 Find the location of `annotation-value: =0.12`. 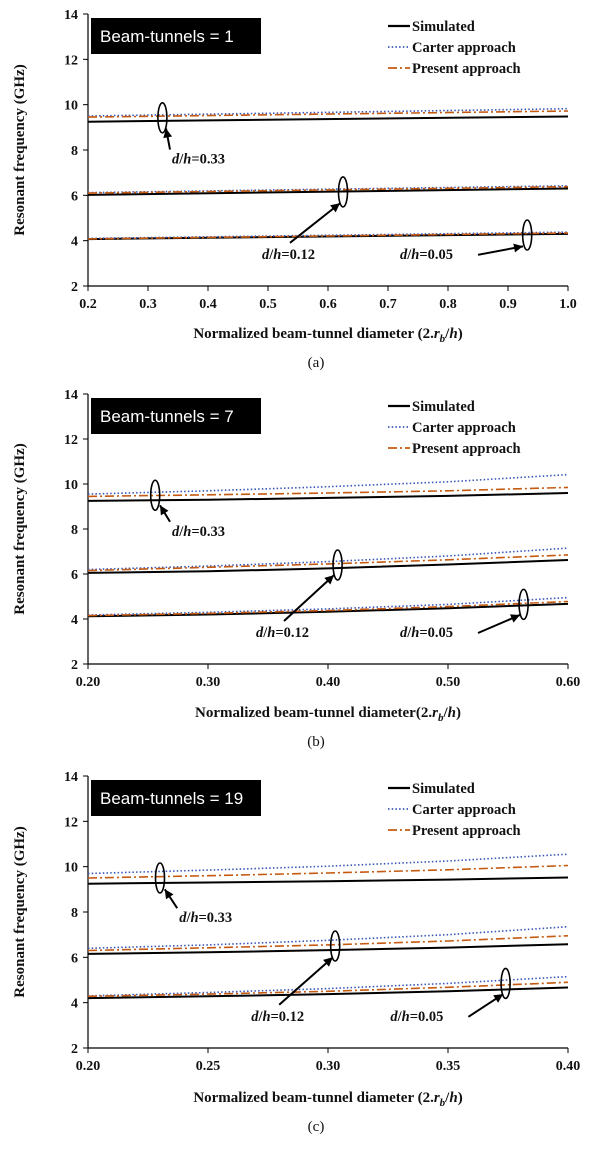

annotation-value: =0.12 is located at coordinates (292, 633).